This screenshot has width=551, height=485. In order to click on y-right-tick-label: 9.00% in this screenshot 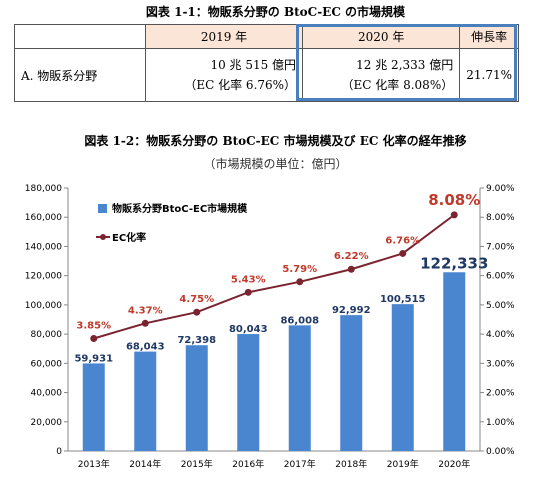, I will do `click(500, 189)`.